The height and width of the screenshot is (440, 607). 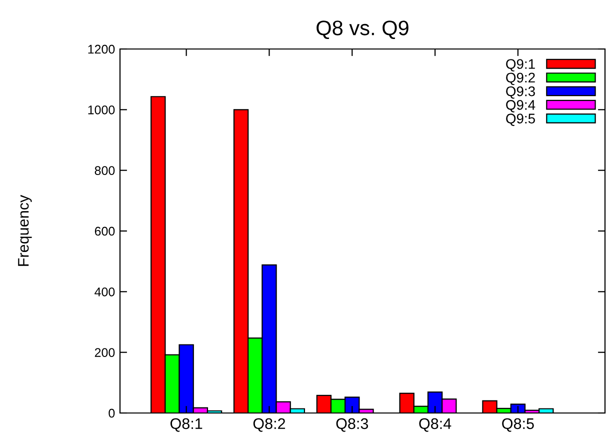 What do you see at coordinates (362, 30) in the screenshot?
I see `chart-title: Q8 vs. Q9` at bounding box center [362, 30].